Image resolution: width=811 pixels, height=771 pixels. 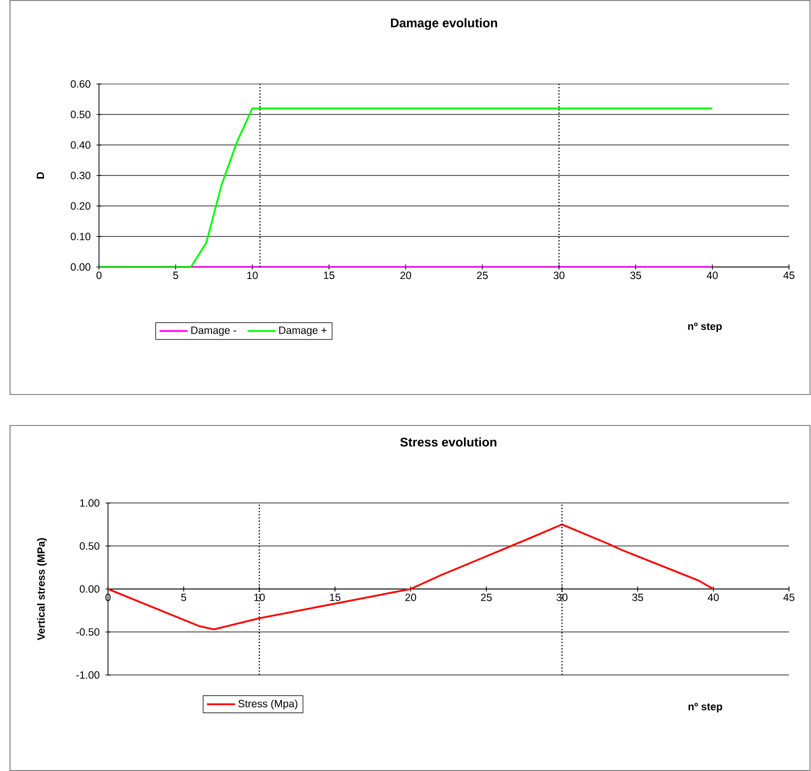 I want to click on chart-title: Damage evolution, so click(x=444, y=24).